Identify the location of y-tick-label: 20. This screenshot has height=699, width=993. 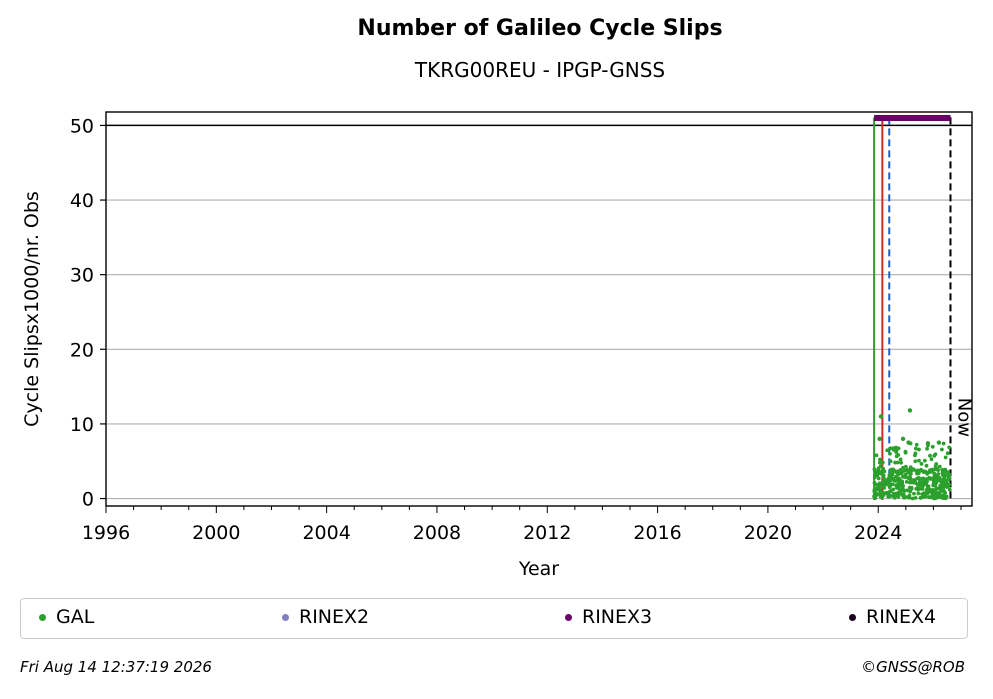
(82, 350).